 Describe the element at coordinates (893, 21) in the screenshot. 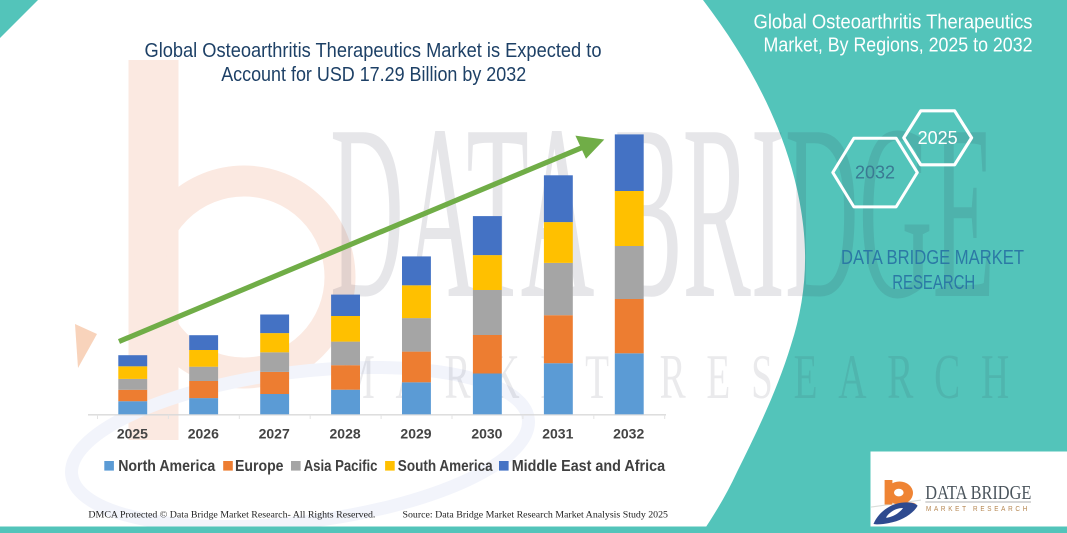

I see `svg-text:Global Osteoarthritis Therapeu: Global Osteoarthritis Therapeutics` at that location.